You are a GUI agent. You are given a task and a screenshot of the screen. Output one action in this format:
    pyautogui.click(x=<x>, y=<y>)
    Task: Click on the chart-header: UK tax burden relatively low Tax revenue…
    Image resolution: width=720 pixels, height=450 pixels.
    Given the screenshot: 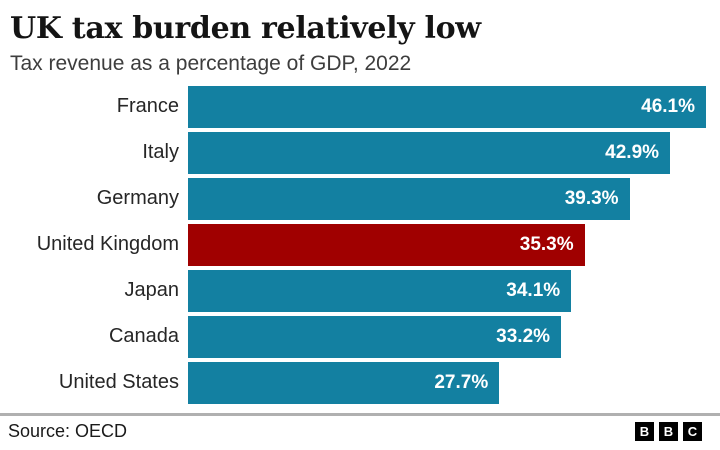 What is the action you would take?
    pyautogui.click(x=360, y=43)
    